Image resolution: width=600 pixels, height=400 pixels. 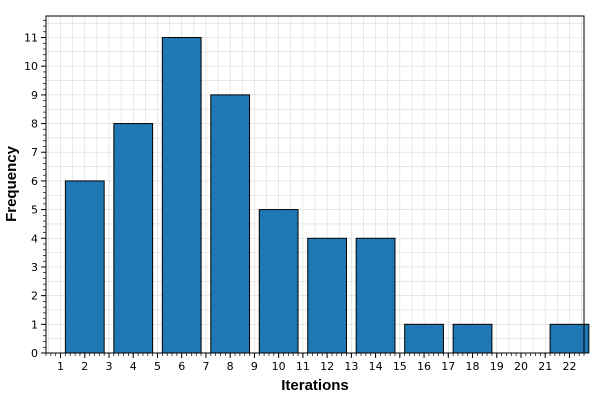 What do you see at coordinates (34, 181) in the screenshot?
I see `y-tick-label: 6` at bounding box center [34, 181].